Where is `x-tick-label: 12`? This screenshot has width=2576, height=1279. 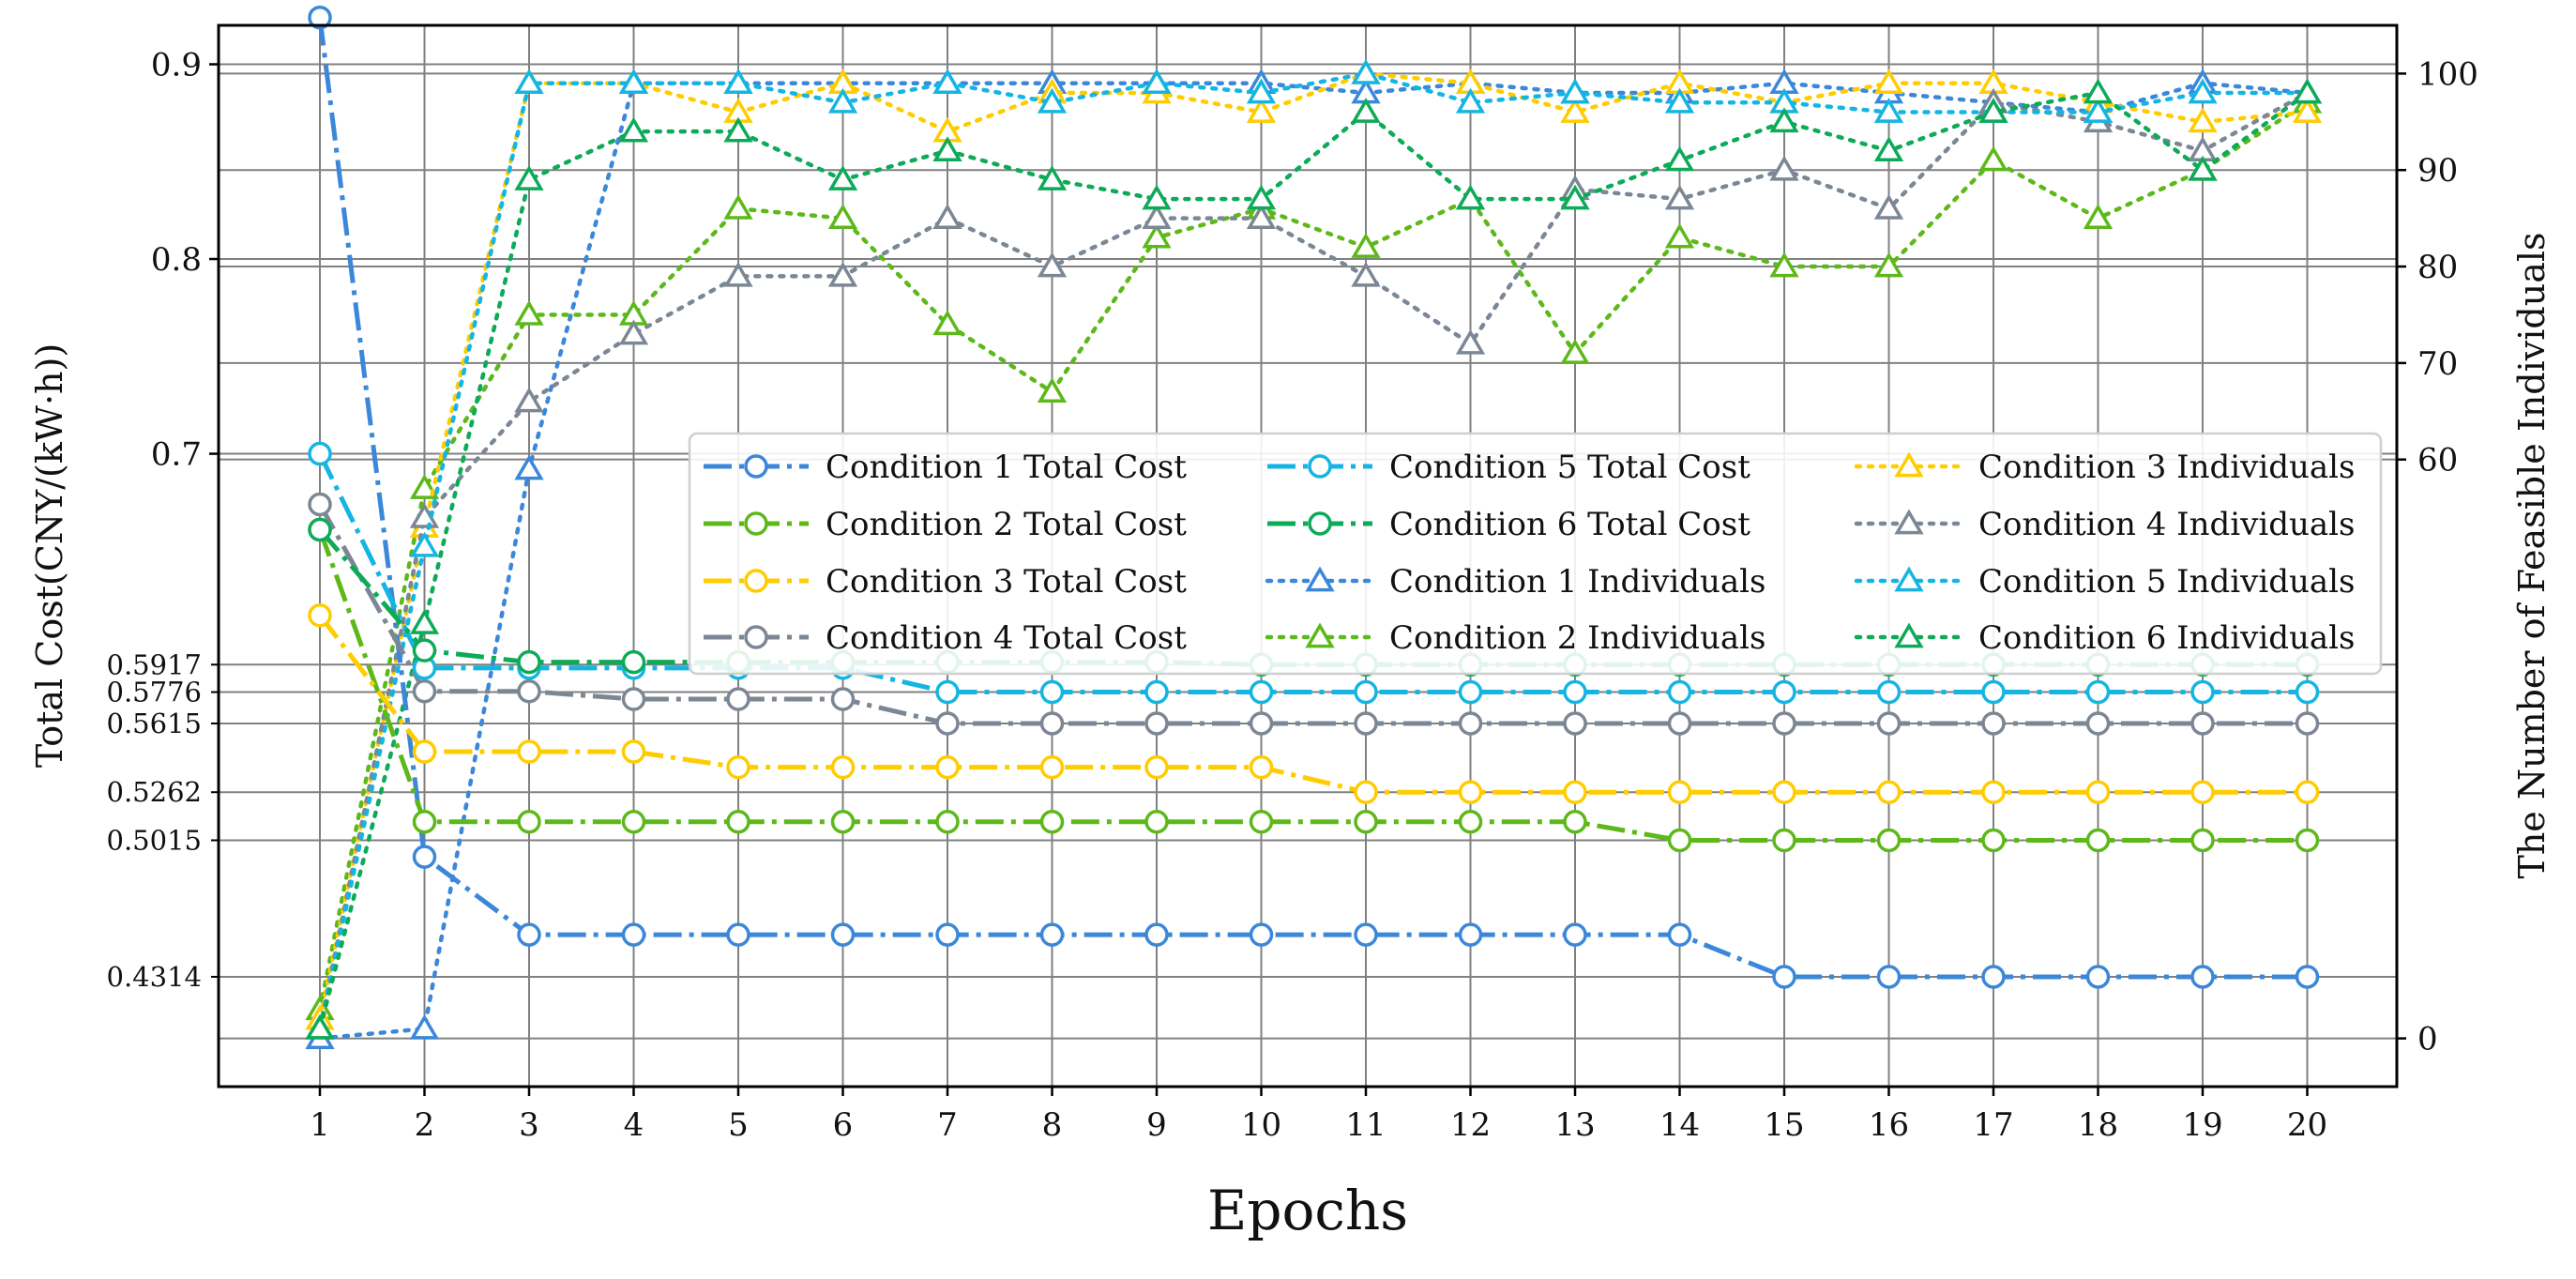 x-tick-label: 12 is located at coordinates (1470, 1125).